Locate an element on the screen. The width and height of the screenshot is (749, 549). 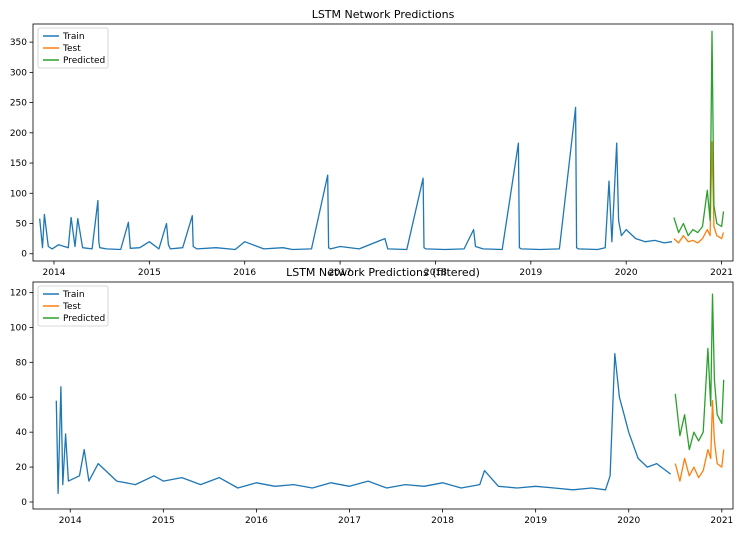
y-tick-label: 20 is located at coordinates (22, 468).